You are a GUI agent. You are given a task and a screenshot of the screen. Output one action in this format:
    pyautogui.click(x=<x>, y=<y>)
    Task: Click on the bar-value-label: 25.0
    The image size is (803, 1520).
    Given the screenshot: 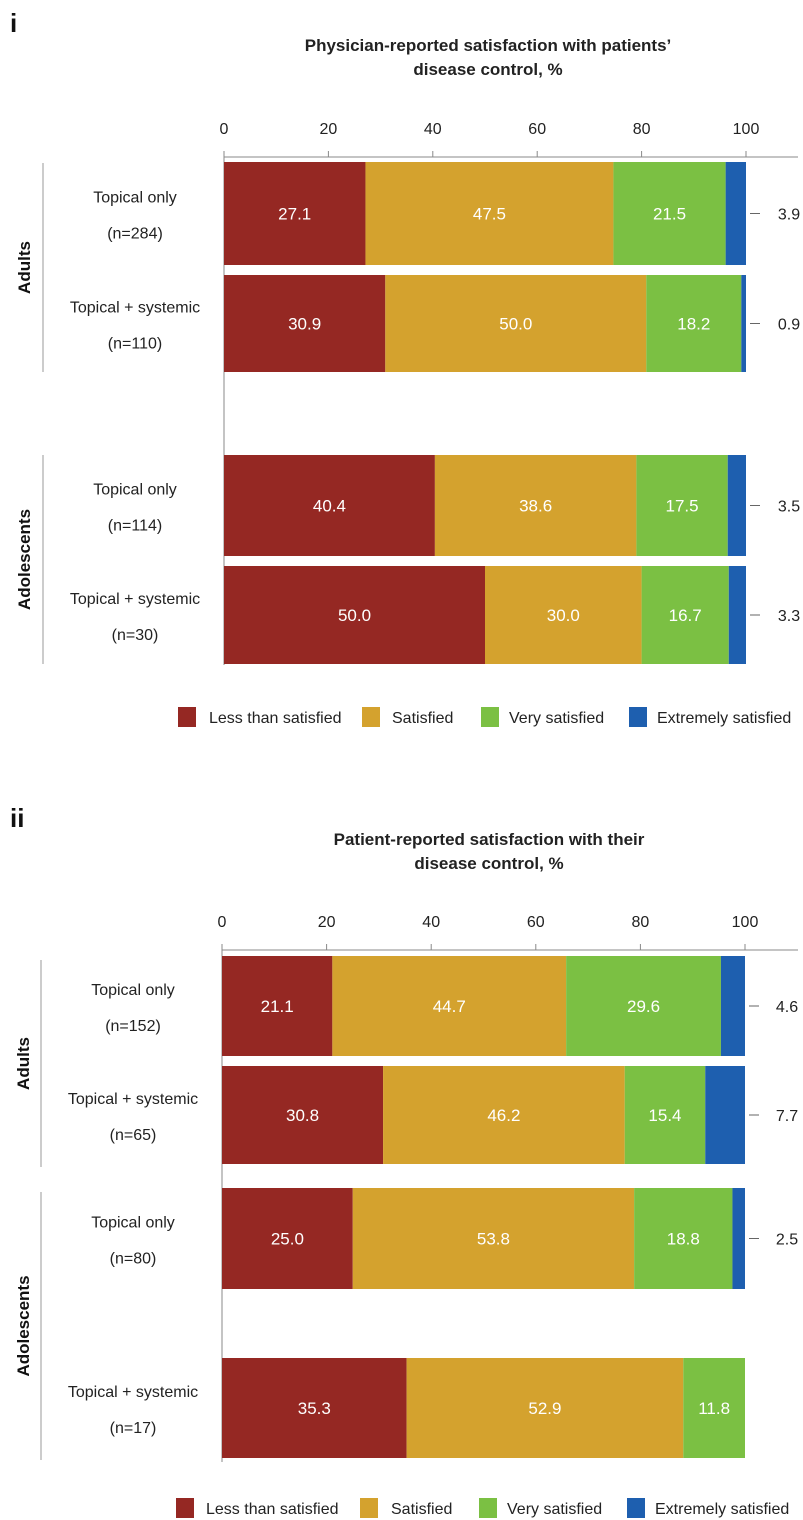 What is the action you would take?
    pyautogui.click(x=287, y=1239)
    